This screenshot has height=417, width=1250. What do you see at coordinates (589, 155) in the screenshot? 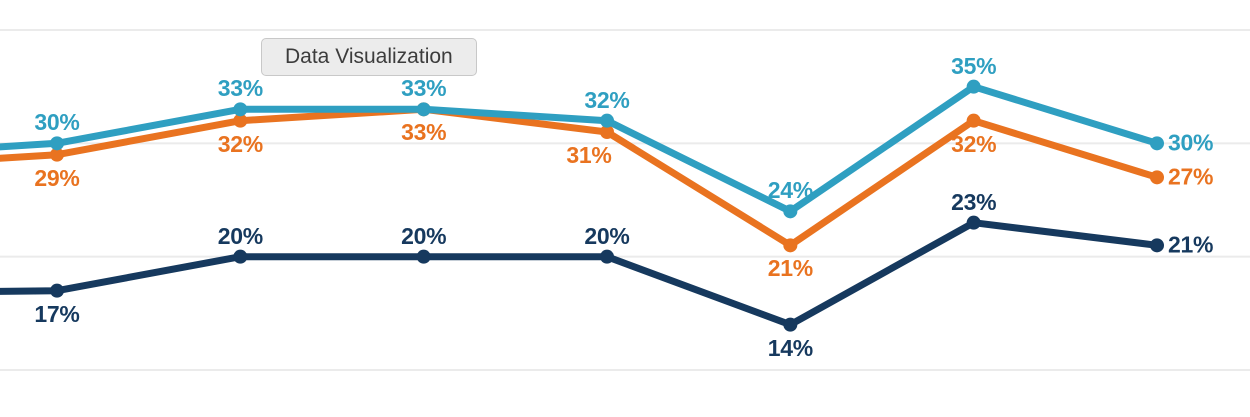
I see `orange-series-point-label: 31%` at bounding box center [589, 155].